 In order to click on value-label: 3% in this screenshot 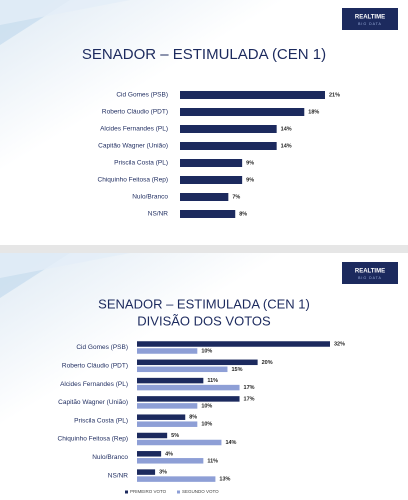, I will do `click(163, 473)`.